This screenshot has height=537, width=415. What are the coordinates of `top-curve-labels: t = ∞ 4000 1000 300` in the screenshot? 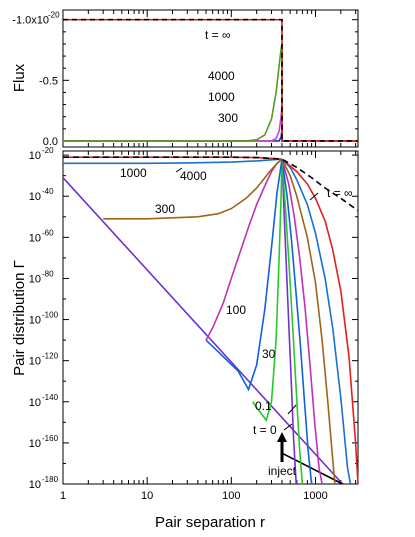 It's located at (221, 76).